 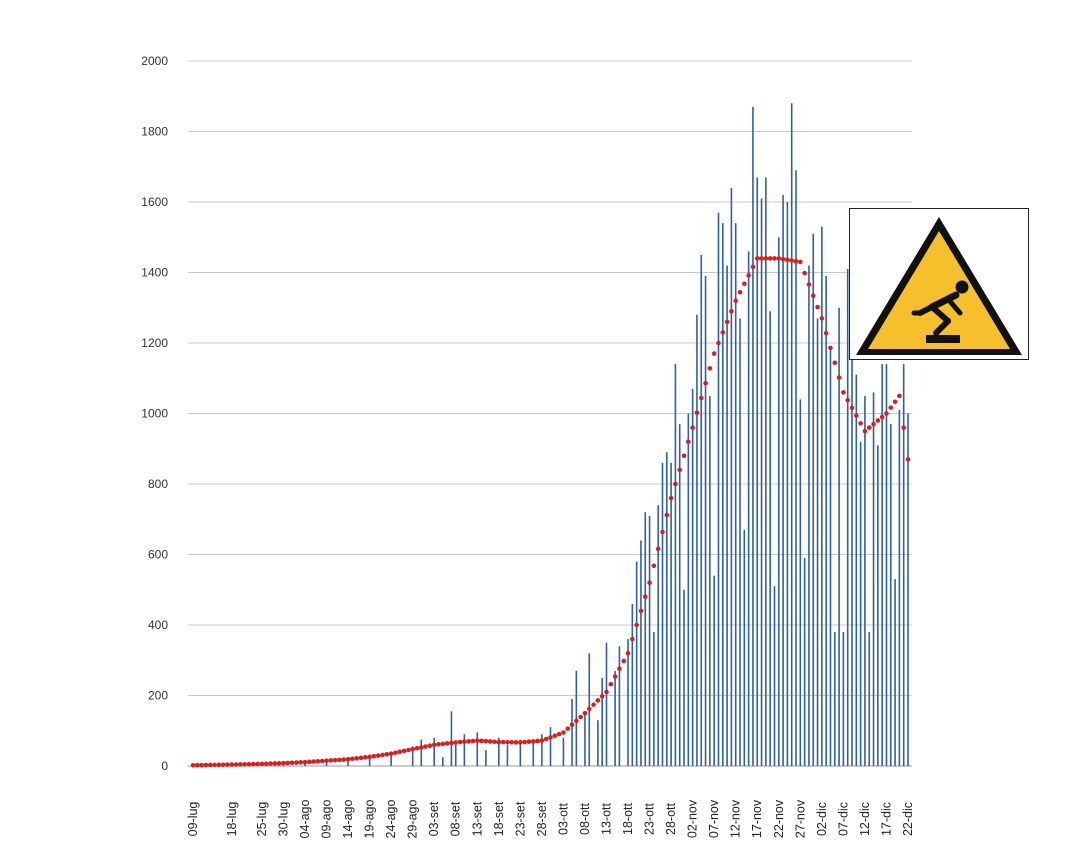 I want to click on x-tick-label: 29-ago, so click(x=413, y=818).